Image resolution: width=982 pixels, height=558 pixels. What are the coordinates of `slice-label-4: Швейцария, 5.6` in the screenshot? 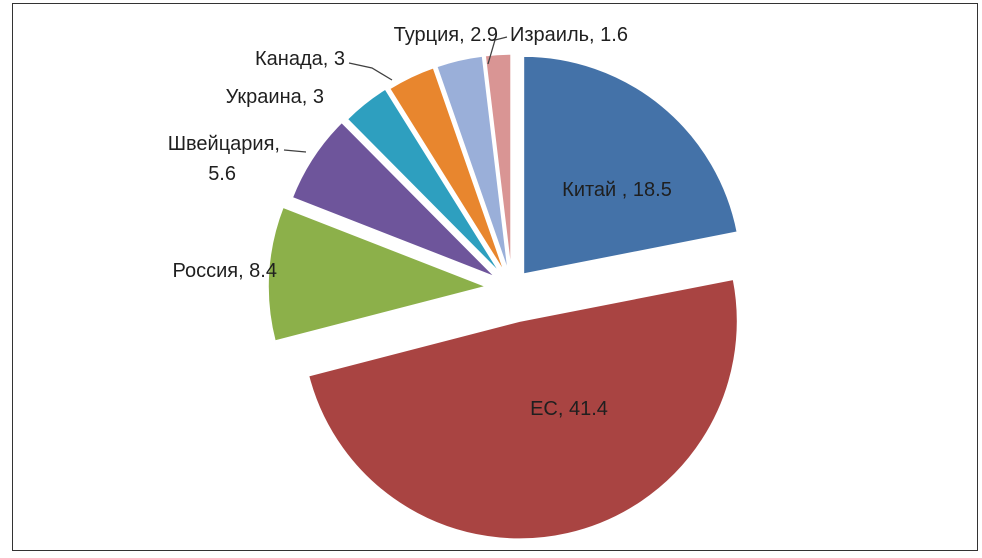 It's located at (224, 159).